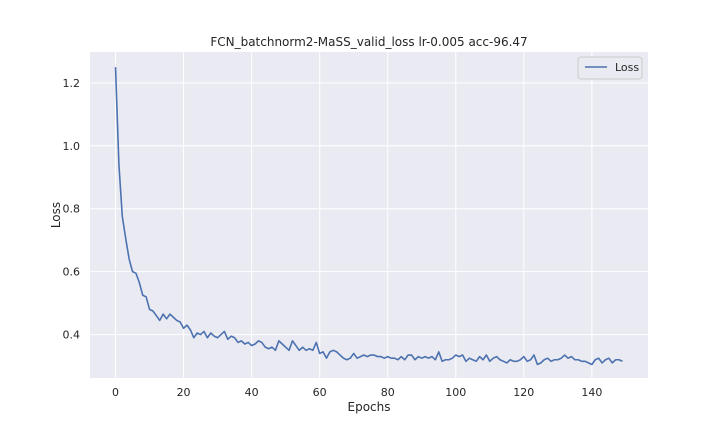 Image resolution: width=720 pixels, height=432 pixels. What do you see at coordinates (627, 67) in the screenshot?
I see `legend-label-loss: Loss` at bounding box center [627, 67].